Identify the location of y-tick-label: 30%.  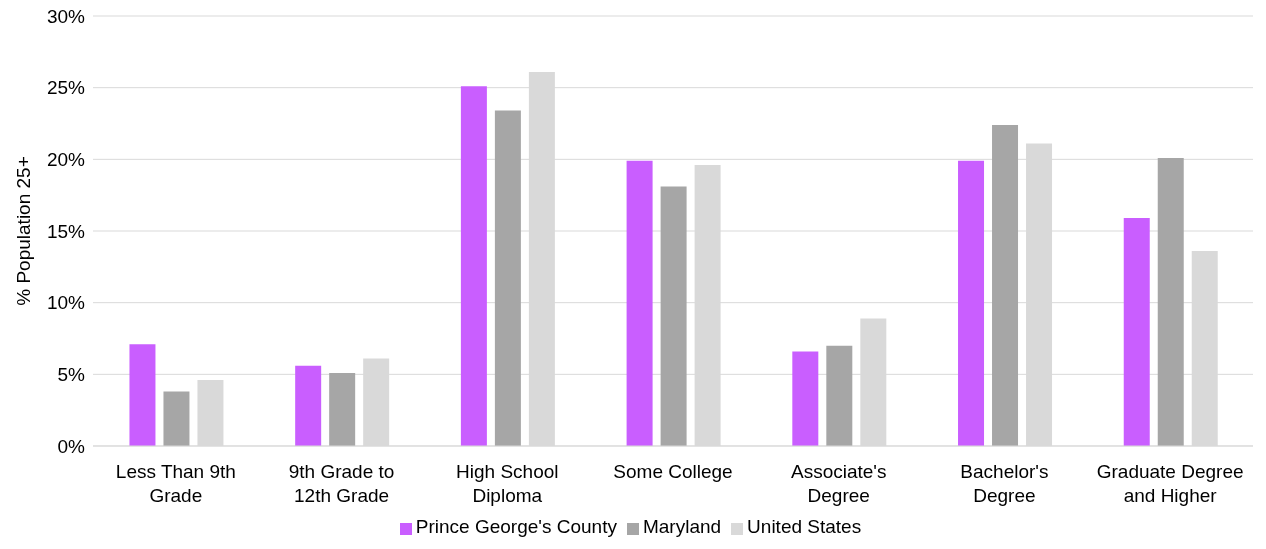
(66, 16).